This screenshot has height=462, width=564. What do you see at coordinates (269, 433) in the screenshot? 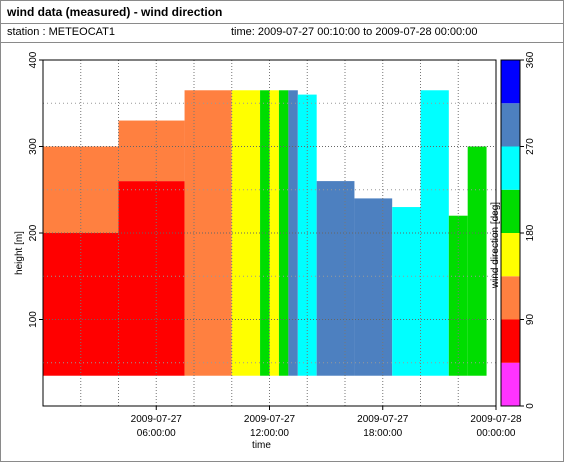
I see `x-tick-label-time: 12:00:00` at bounding box center [269, 433].